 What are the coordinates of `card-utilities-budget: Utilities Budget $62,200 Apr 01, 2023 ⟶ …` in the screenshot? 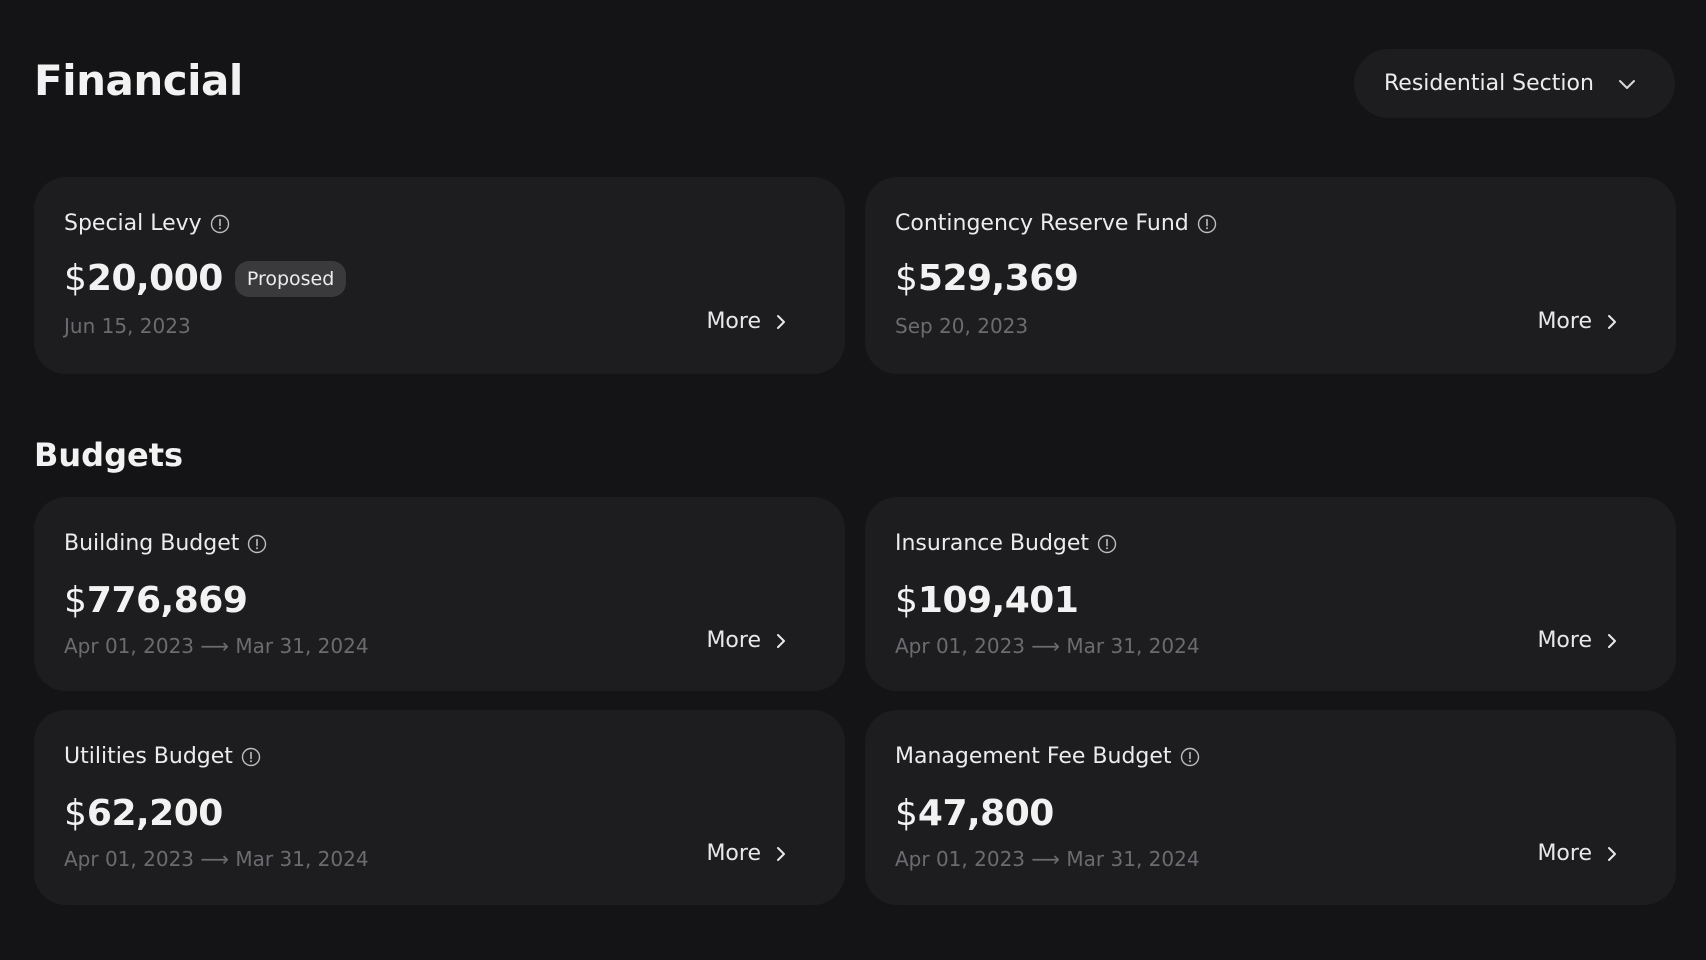 It's located at (439, 807).